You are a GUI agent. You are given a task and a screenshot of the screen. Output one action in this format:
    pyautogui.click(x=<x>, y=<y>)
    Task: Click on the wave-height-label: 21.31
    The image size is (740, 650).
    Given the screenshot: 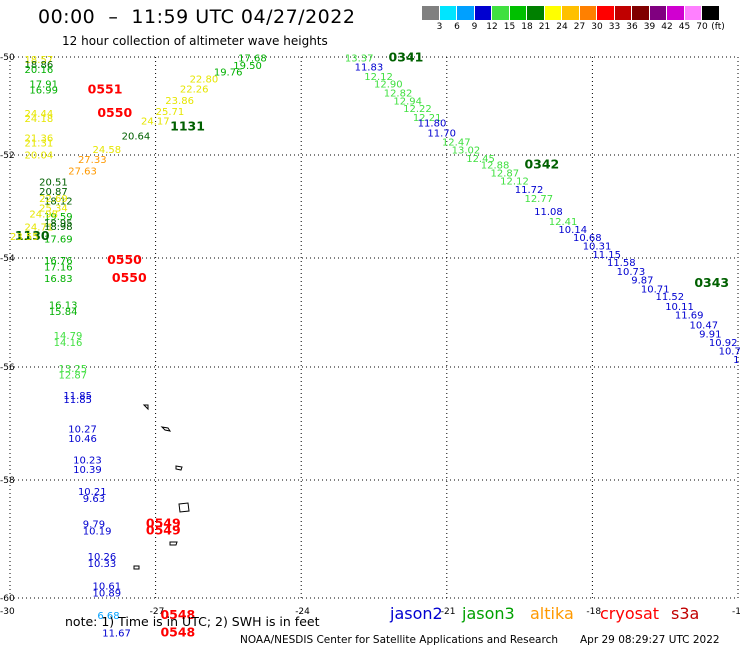 What is the action you would take?
    pyautogui.click(x=39, y=143)
    